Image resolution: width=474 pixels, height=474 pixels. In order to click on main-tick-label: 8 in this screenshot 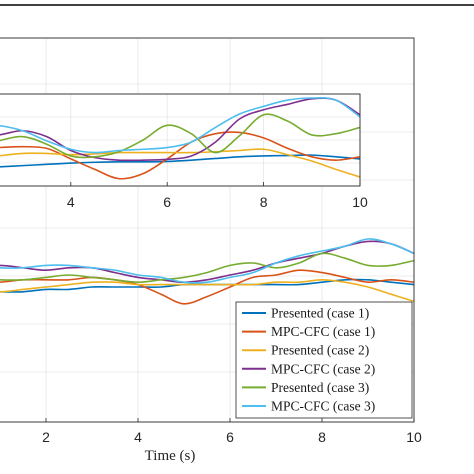, I will do `click(322, 437)`.